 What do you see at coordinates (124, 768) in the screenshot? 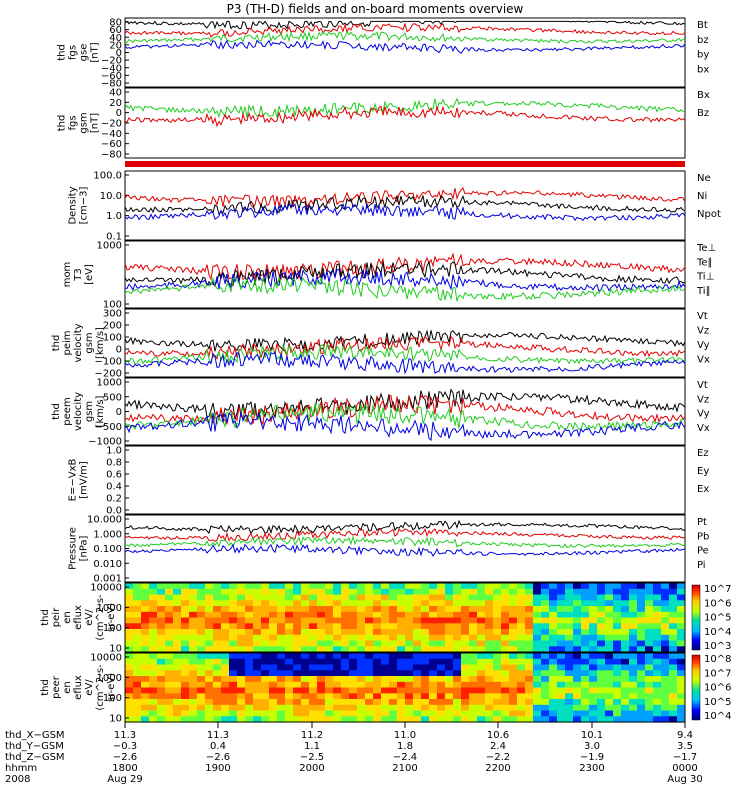
I see `axis-row-value: 1800` at bounding box center [124, 768].